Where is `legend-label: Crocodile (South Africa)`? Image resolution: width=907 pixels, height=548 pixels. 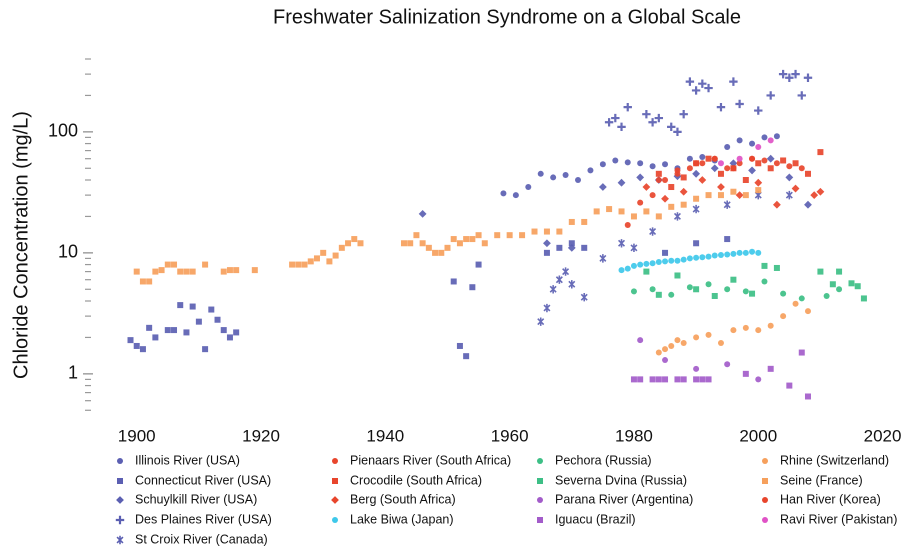 legend-label: Crocodile (South Africa) is located at coordinates (416, 480).